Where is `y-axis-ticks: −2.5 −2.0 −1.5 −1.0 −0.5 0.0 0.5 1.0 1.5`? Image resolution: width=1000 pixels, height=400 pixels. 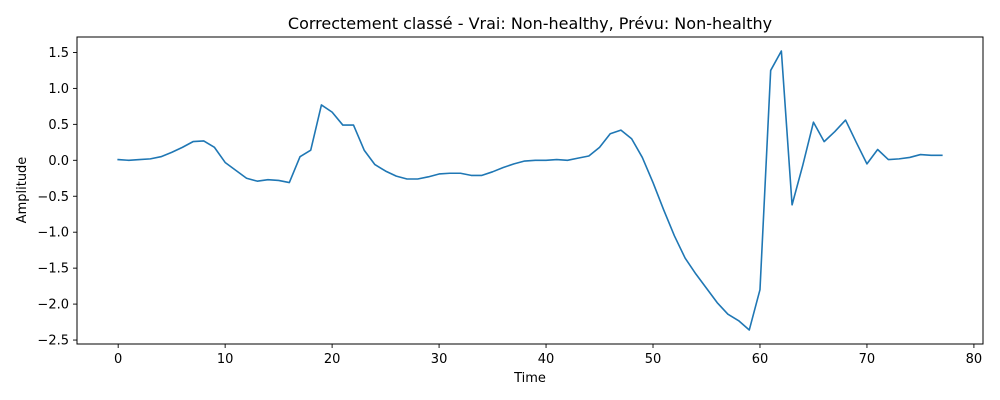 y-axis-ticks: −2.5 −2.0 −1.5 −1.0 −0.5 0.0 0.5 1.0 1.5 is located at coordinates (57, 197).